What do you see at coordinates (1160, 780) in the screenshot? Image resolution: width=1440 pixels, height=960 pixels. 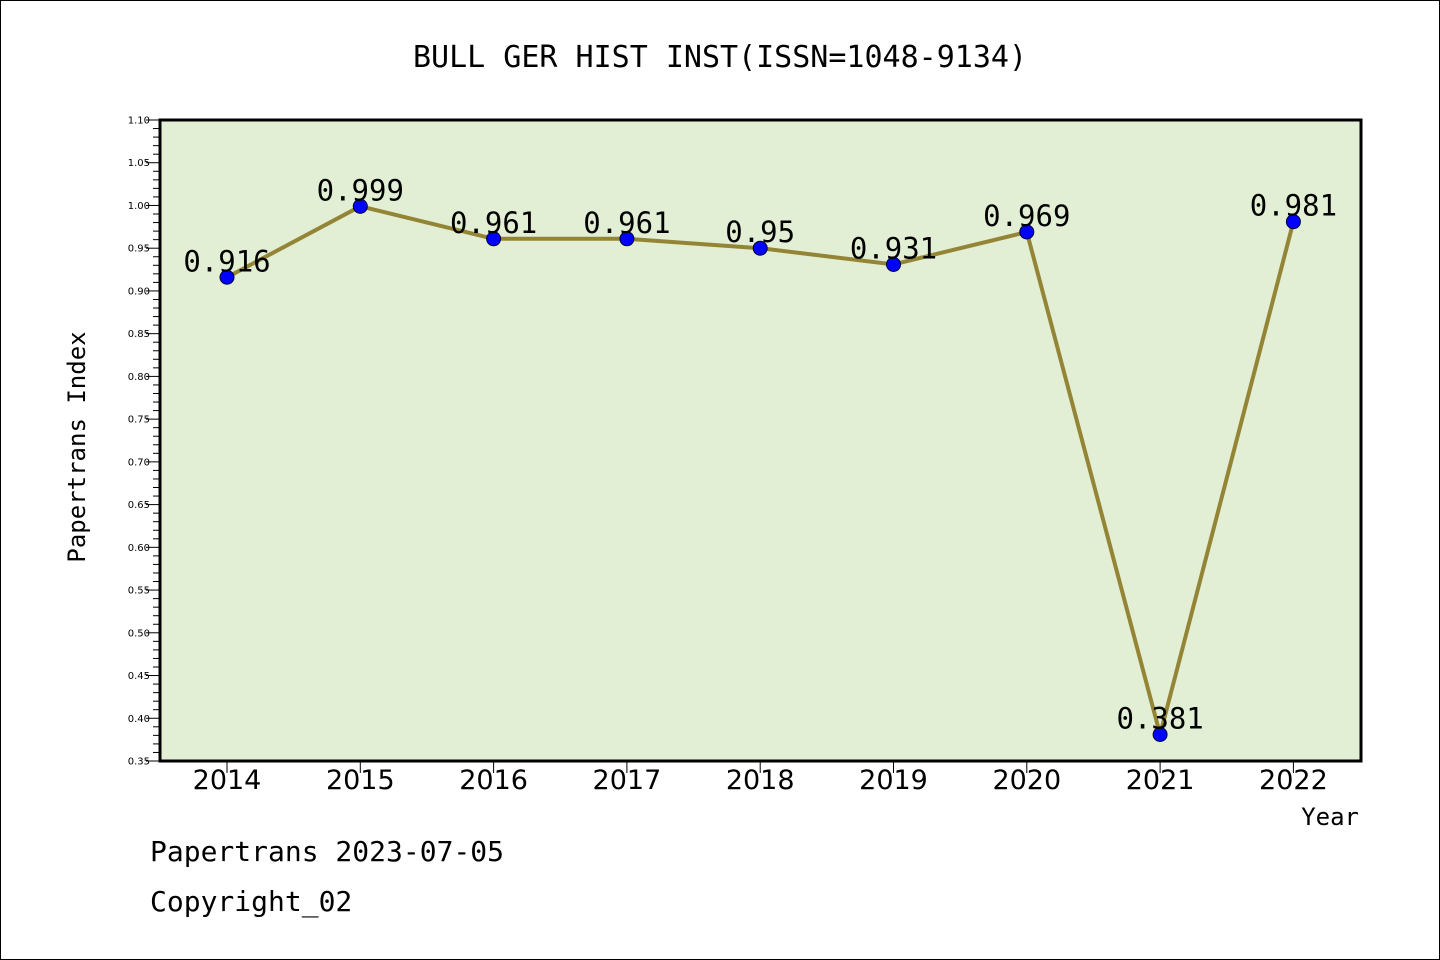 I see `x-tick-label: 2021` at bounding box center [1160, 780].